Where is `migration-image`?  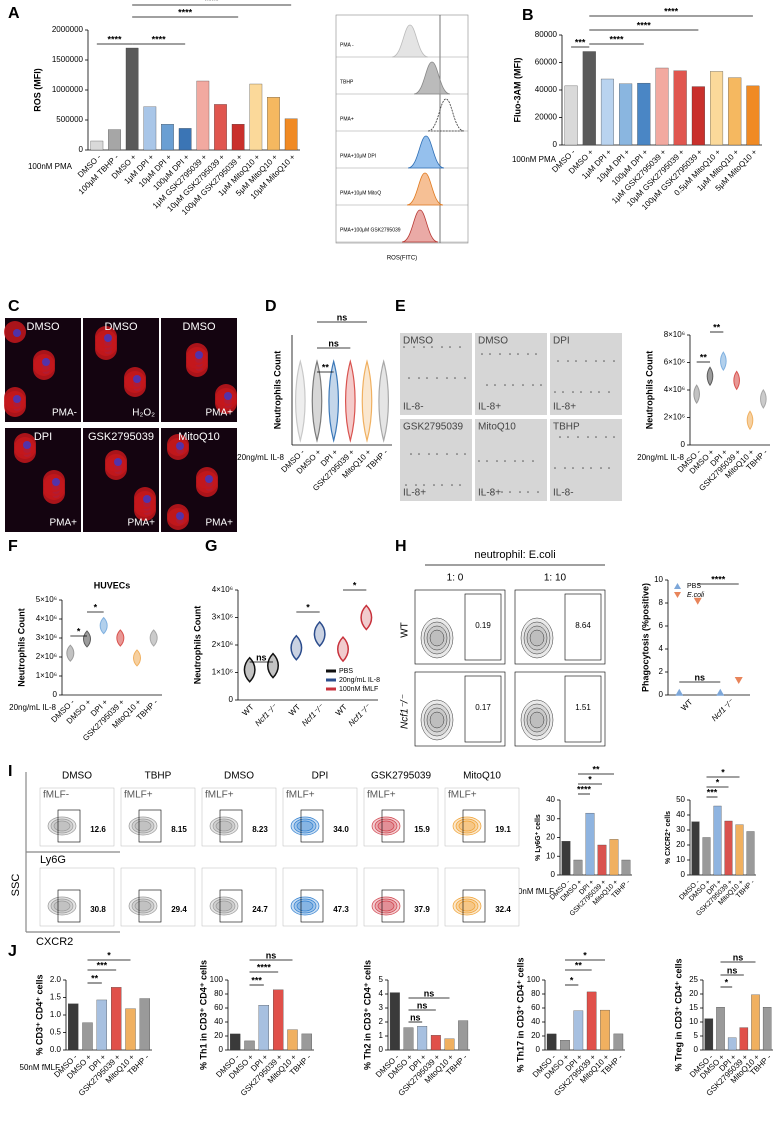
migration-image is located at coordinates (586, 460).